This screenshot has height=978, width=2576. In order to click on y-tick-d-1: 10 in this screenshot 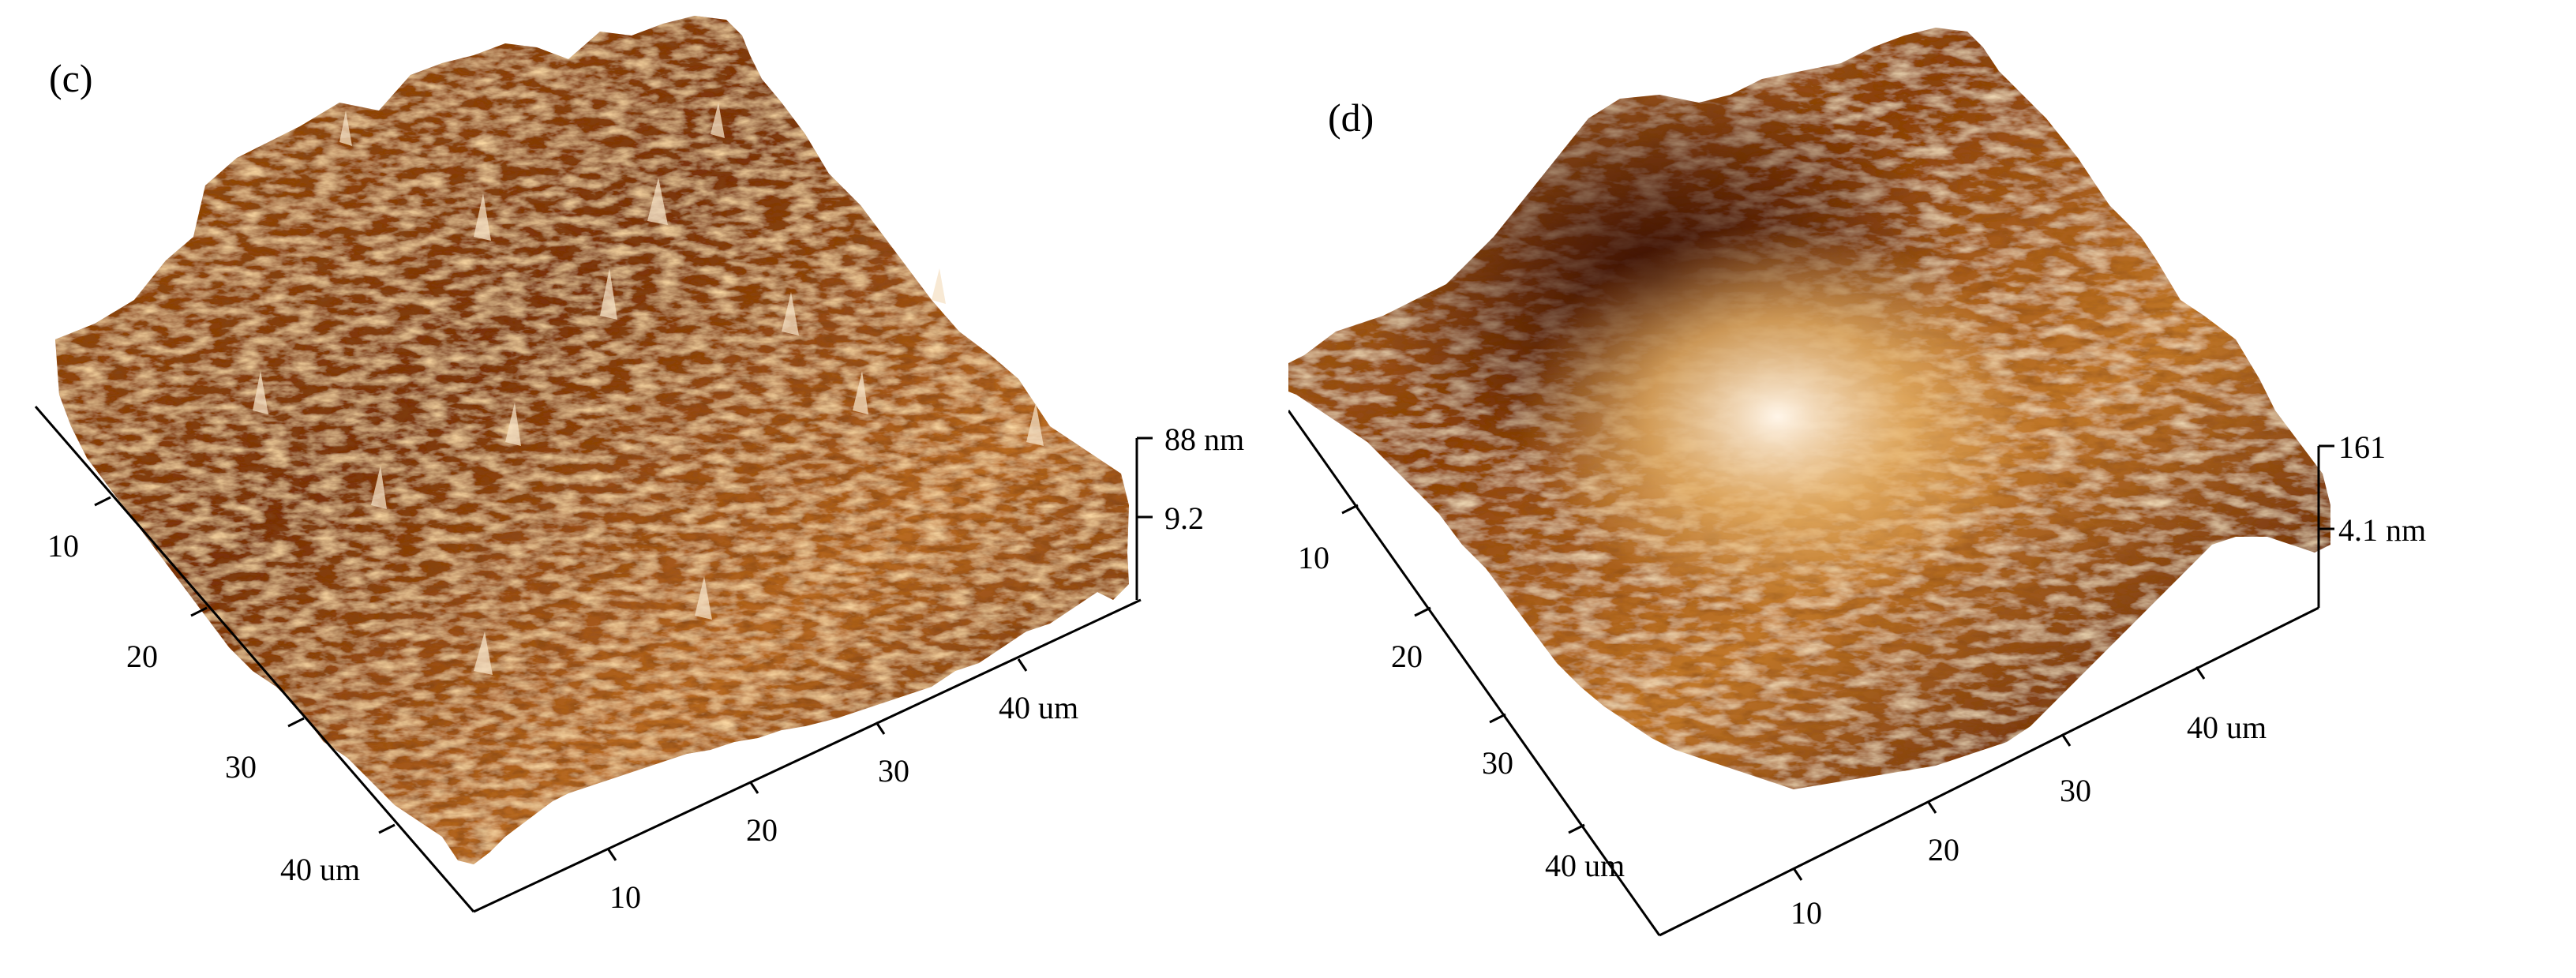, I will do `click(1313, 557)`.